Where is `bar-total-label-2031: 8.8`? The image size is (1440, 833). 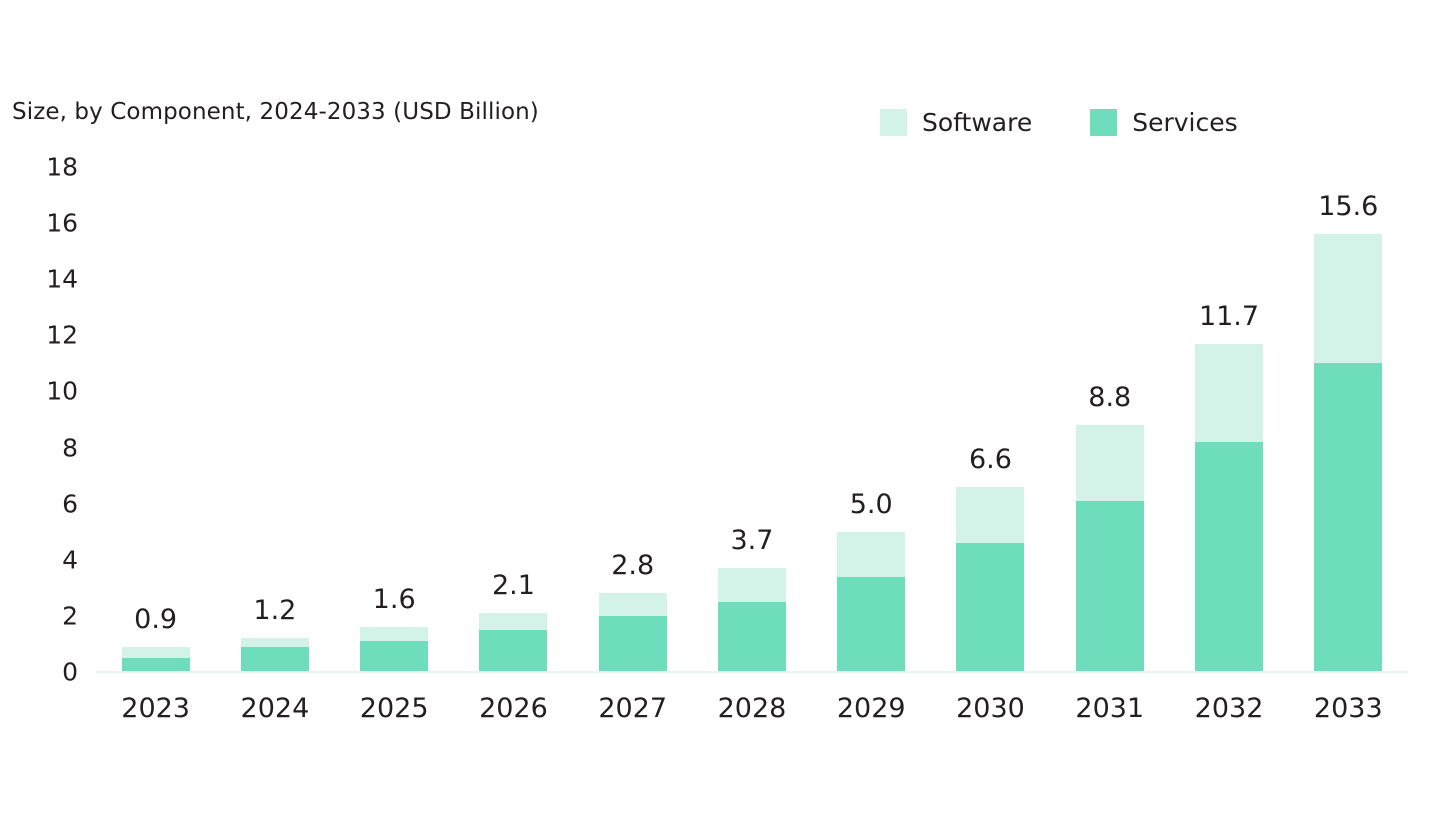 bar-total-label-2031: 8.8 is located at coordinates (1110, 398).